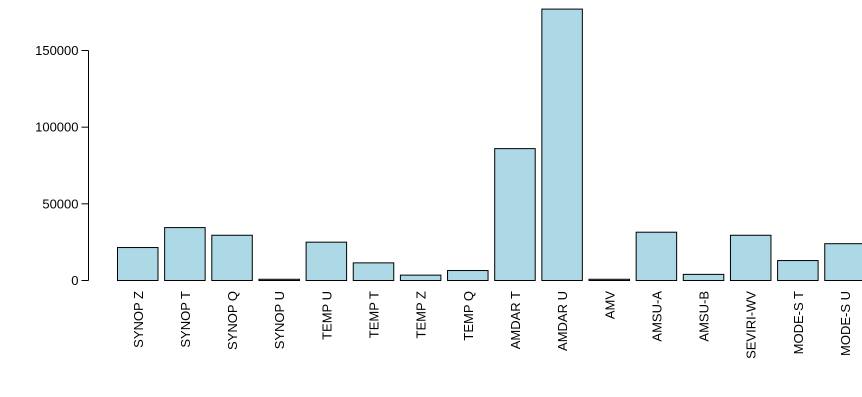  I want to click on x-category-label: SEVIRI-WV, so click(751, 325).